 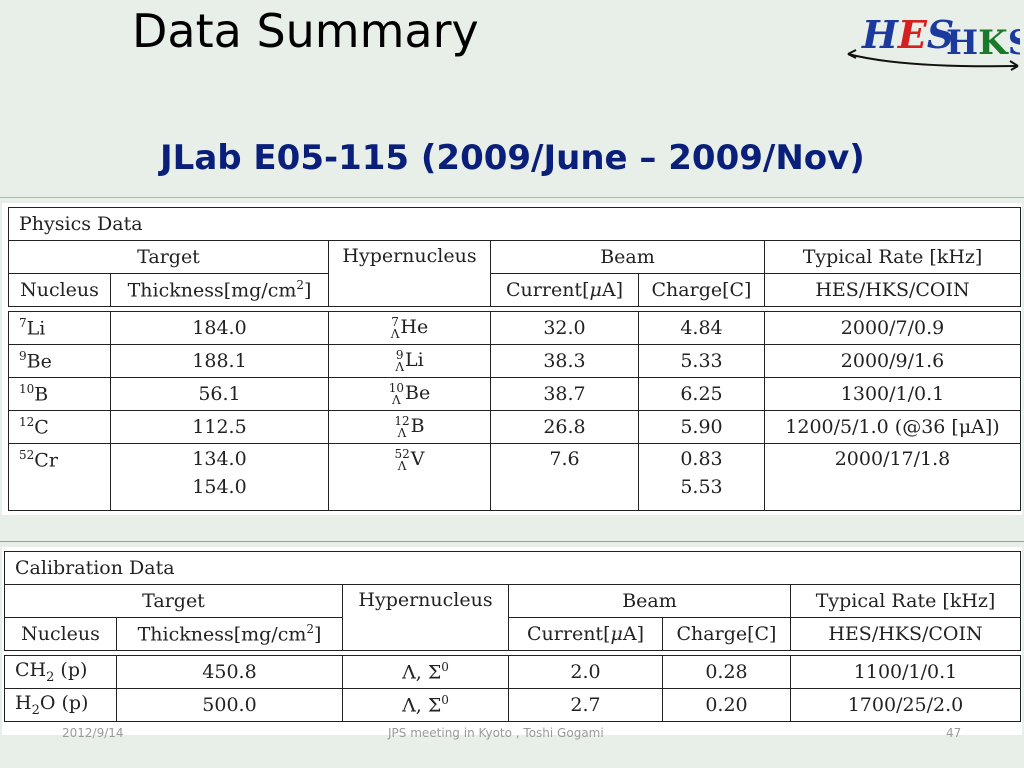 I want to click on current-cell: 7.6, so click(x=564, y=477).